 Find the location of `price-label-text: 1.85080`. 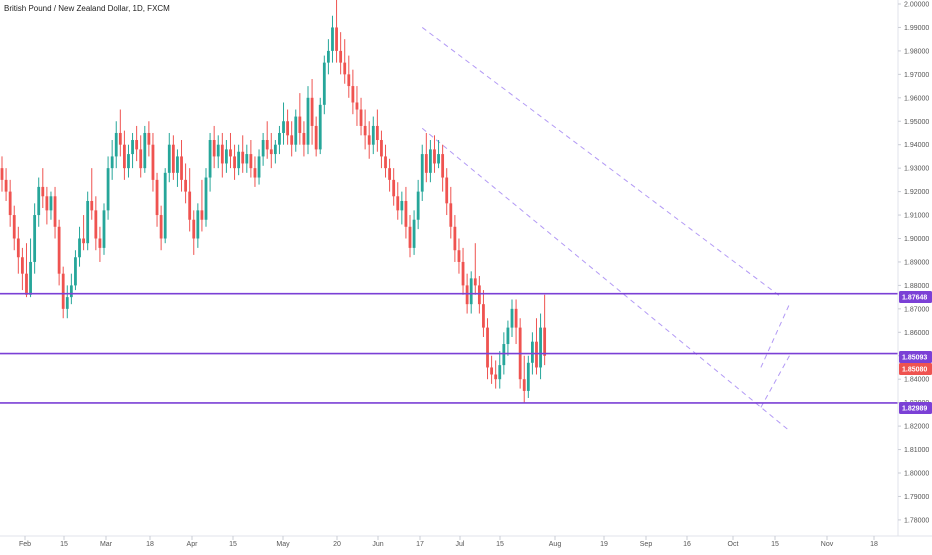

price-label-text: 1.85080 is located at coordinates (914, 370).